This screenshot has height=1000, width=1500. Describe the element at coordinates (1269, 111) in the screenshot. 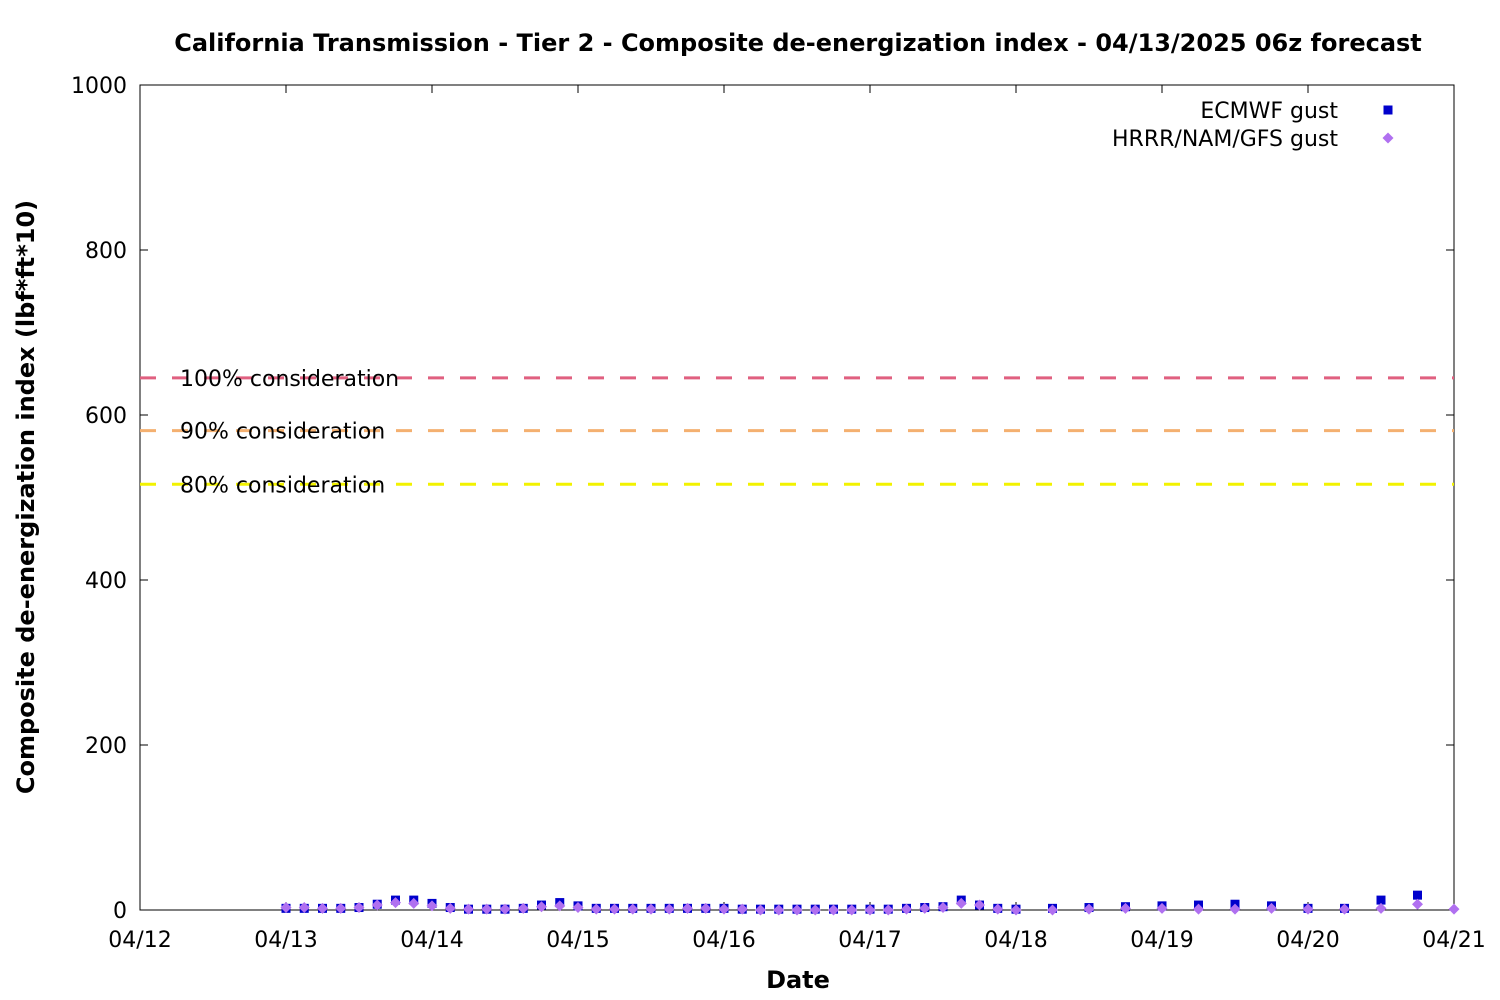

I see `legend-label: ECMWF gust` at that location.